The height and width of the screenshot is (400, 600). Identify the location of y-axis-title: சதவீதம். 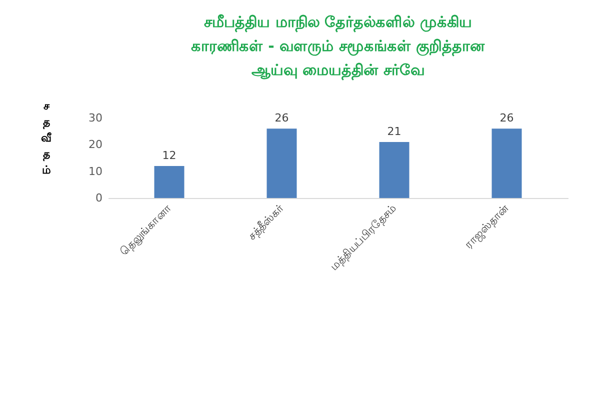
(46, 138).